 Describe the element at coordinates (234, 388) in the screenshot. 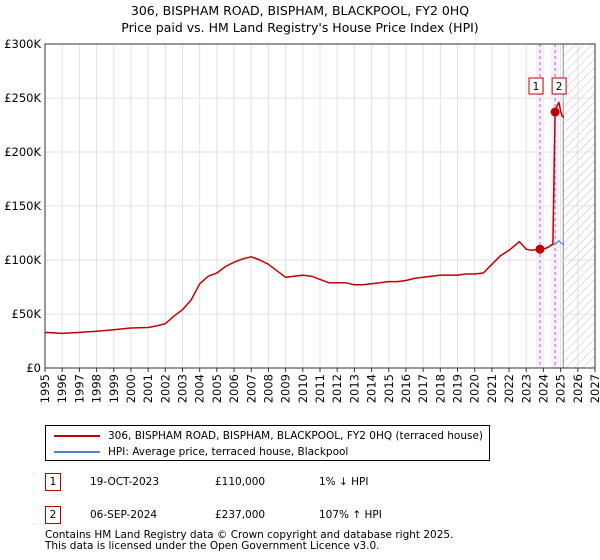

I see `x-tick-label: 2006` at that location.